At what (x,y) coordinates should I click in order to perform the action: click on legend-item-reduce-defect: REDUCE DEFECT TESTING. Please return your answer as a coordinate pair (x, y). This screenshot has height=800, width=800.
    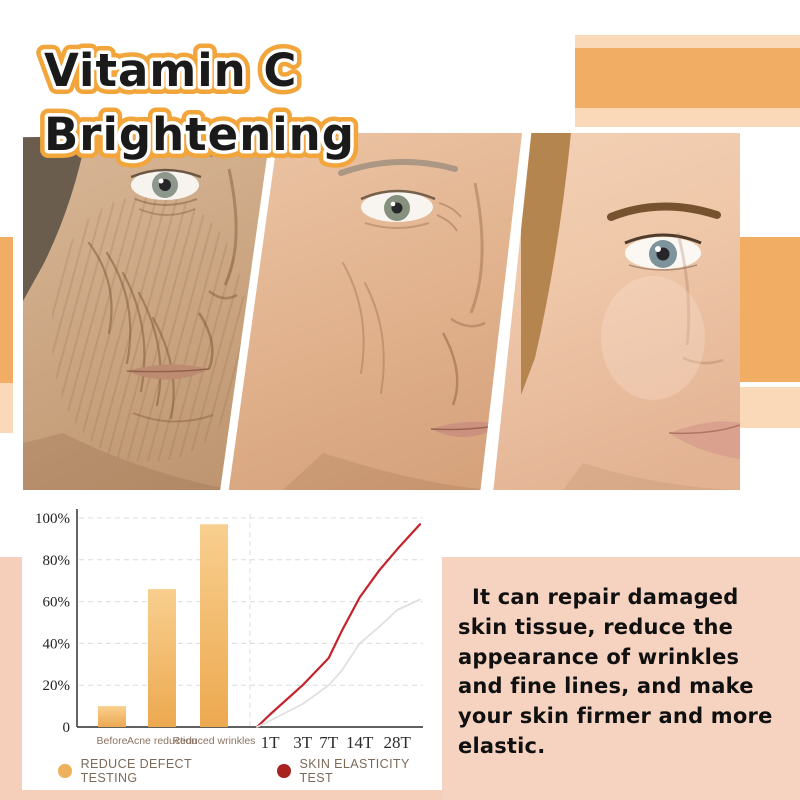
    Looking at the image, I should click on (152, 771).